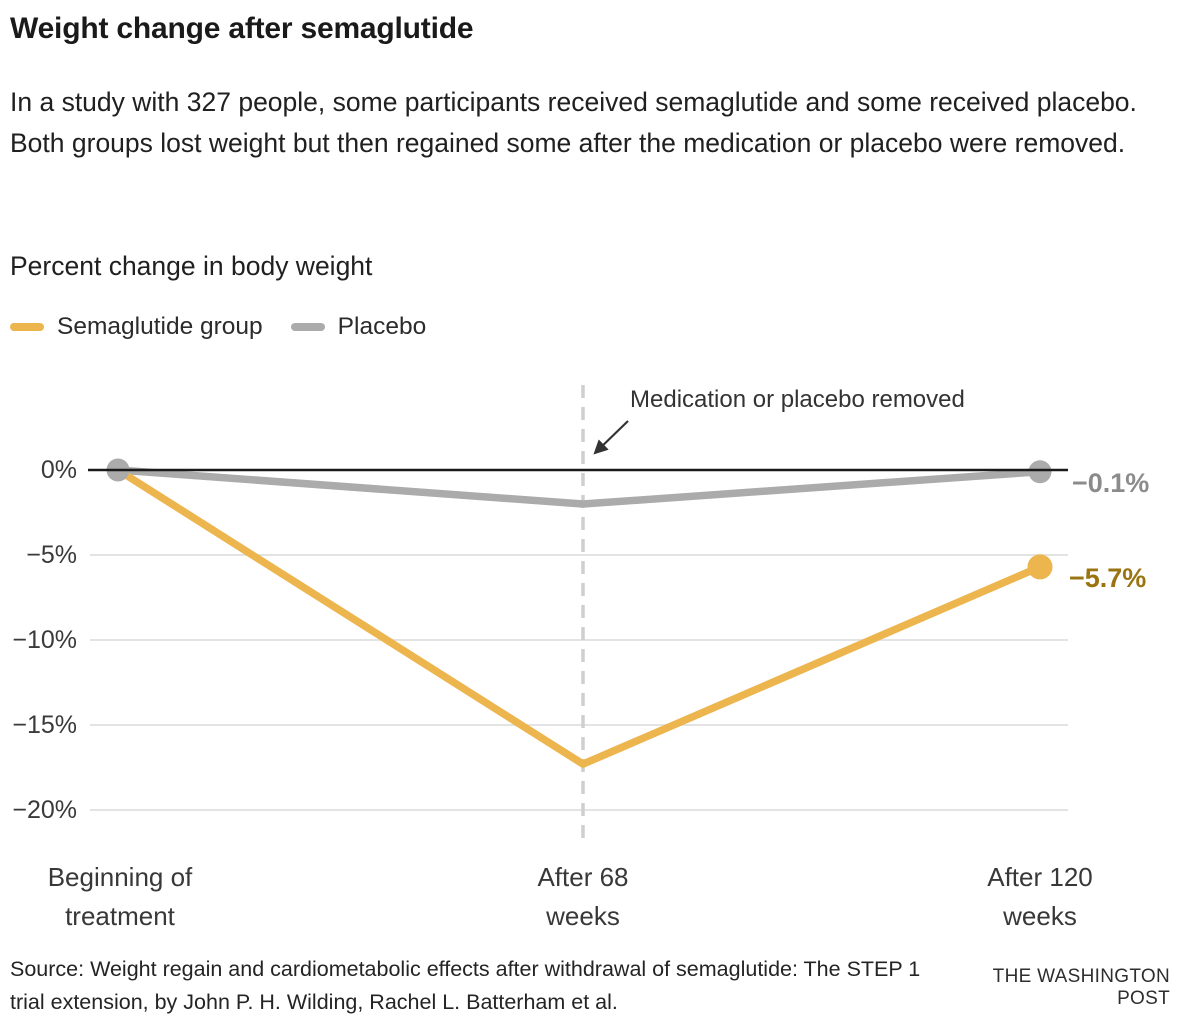  I want to click on placebo-end-value-label: −0.1%, so click(1111, 483).